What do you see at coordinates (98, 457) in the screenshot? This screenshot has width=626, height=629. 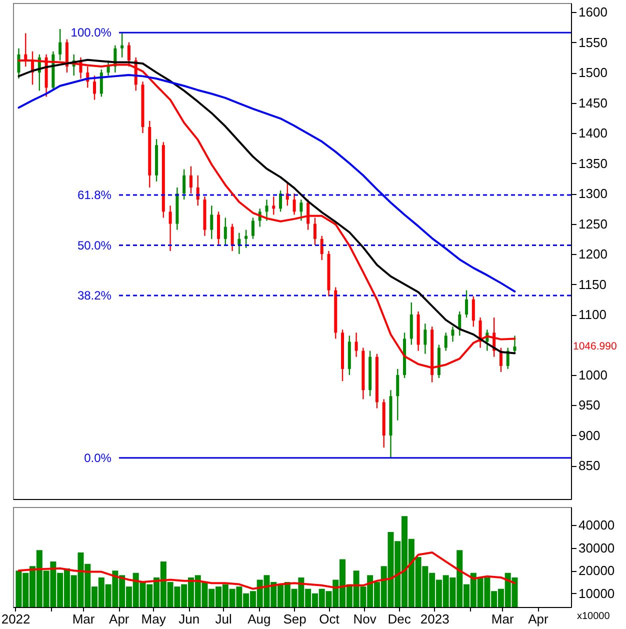 I see `annotation: 0.0%` at bounding box center [98, 457].